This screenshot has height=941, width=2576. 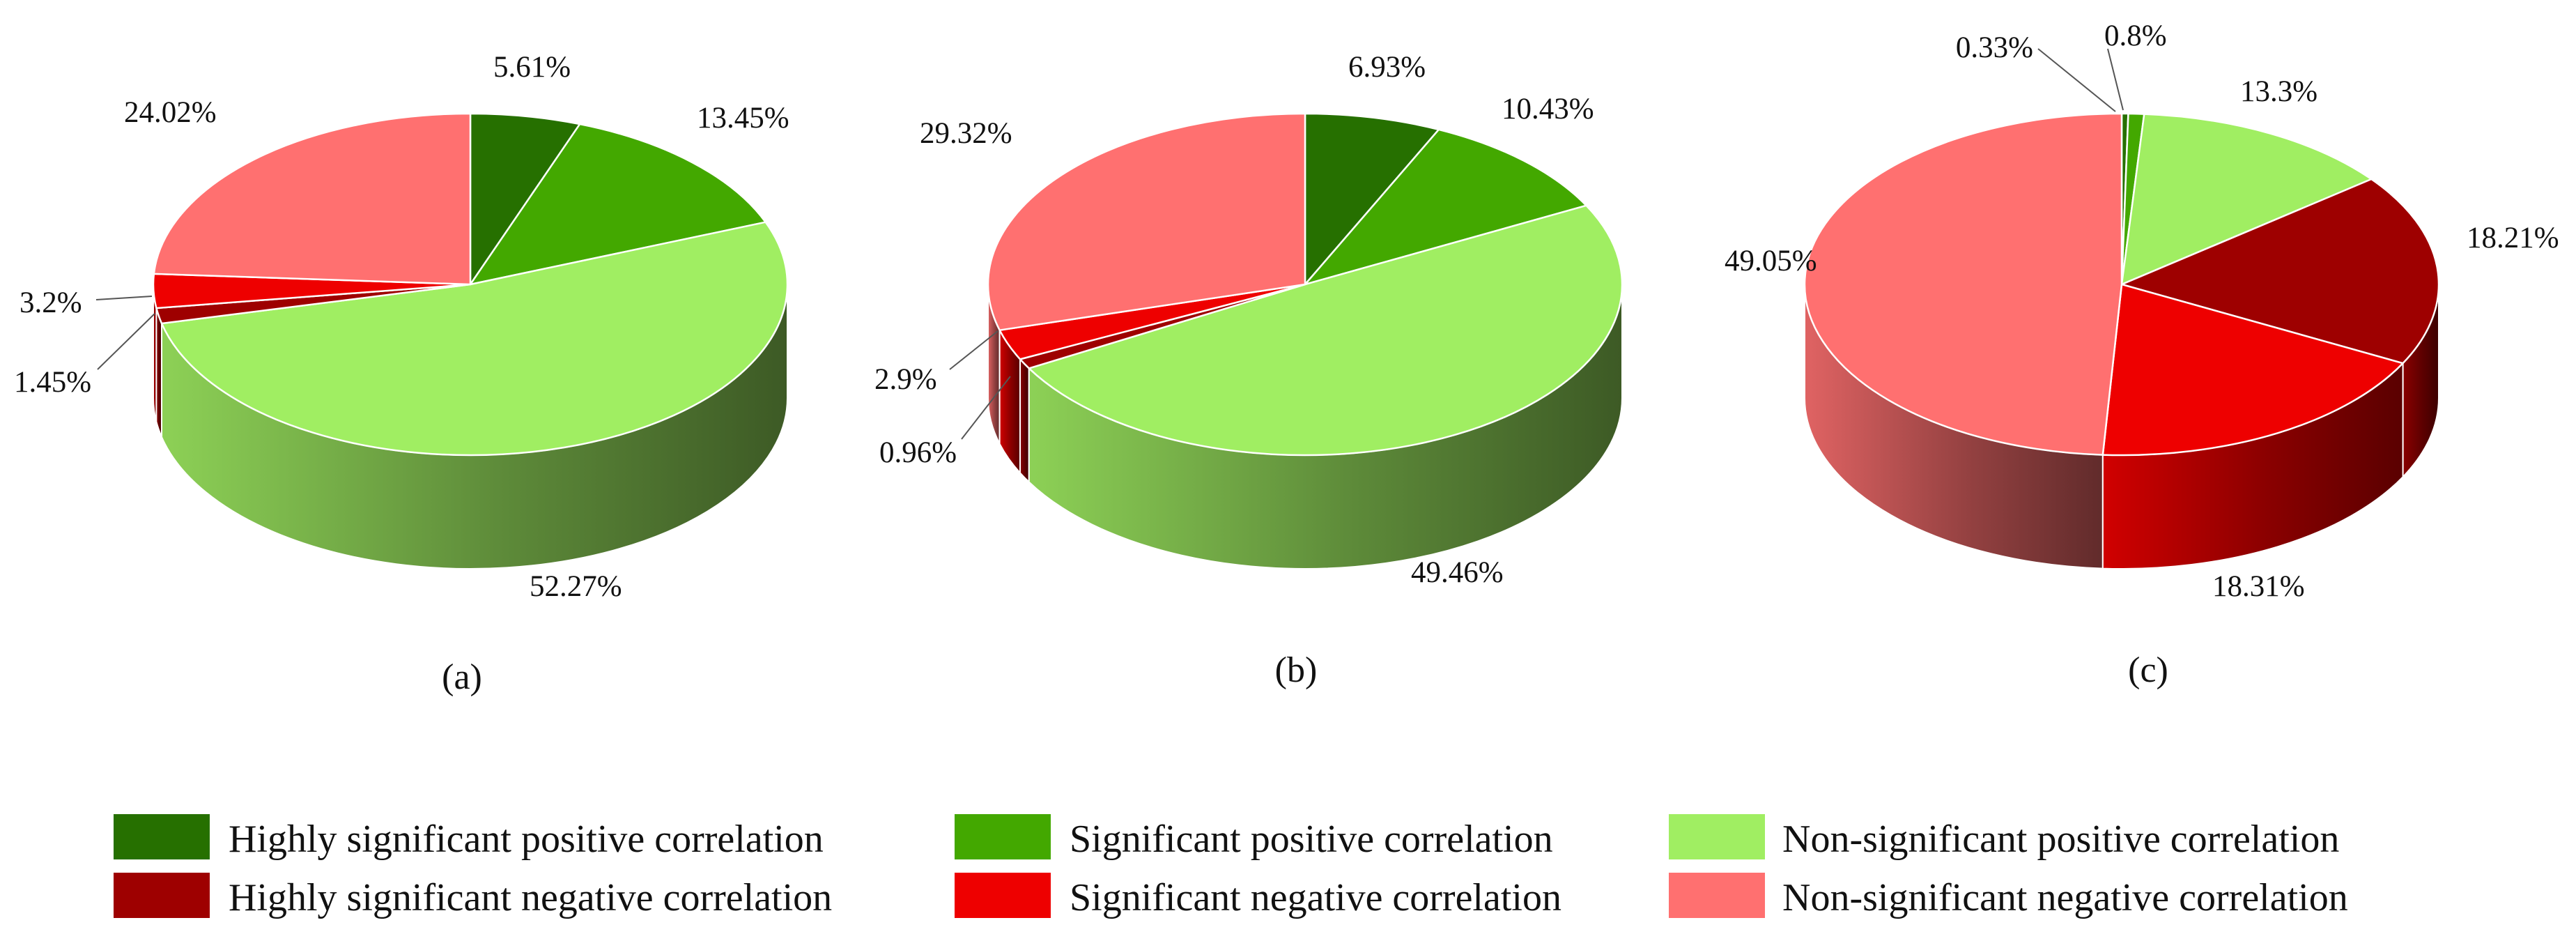 What do you see at coordinates (2065, 897) in the screenshot?
I see `legend-label-5: Non-significant negative correlation` at bounding box center [2065, 897].